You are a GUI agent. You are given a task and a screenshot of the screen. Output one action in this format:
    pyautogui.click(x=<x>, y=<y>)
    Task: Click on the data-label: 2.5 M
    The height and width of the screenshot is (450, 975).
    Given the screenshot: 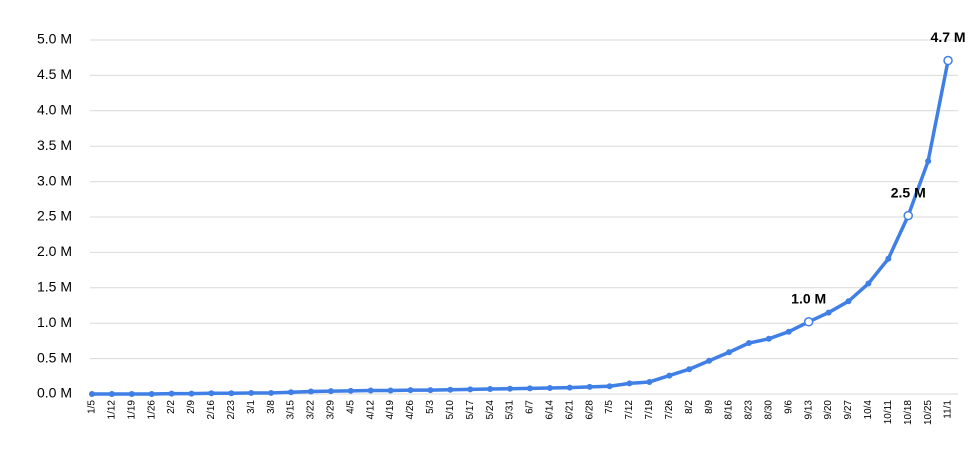 What is the action you would take?
    pyautogui.click(x=908, y=192)
    